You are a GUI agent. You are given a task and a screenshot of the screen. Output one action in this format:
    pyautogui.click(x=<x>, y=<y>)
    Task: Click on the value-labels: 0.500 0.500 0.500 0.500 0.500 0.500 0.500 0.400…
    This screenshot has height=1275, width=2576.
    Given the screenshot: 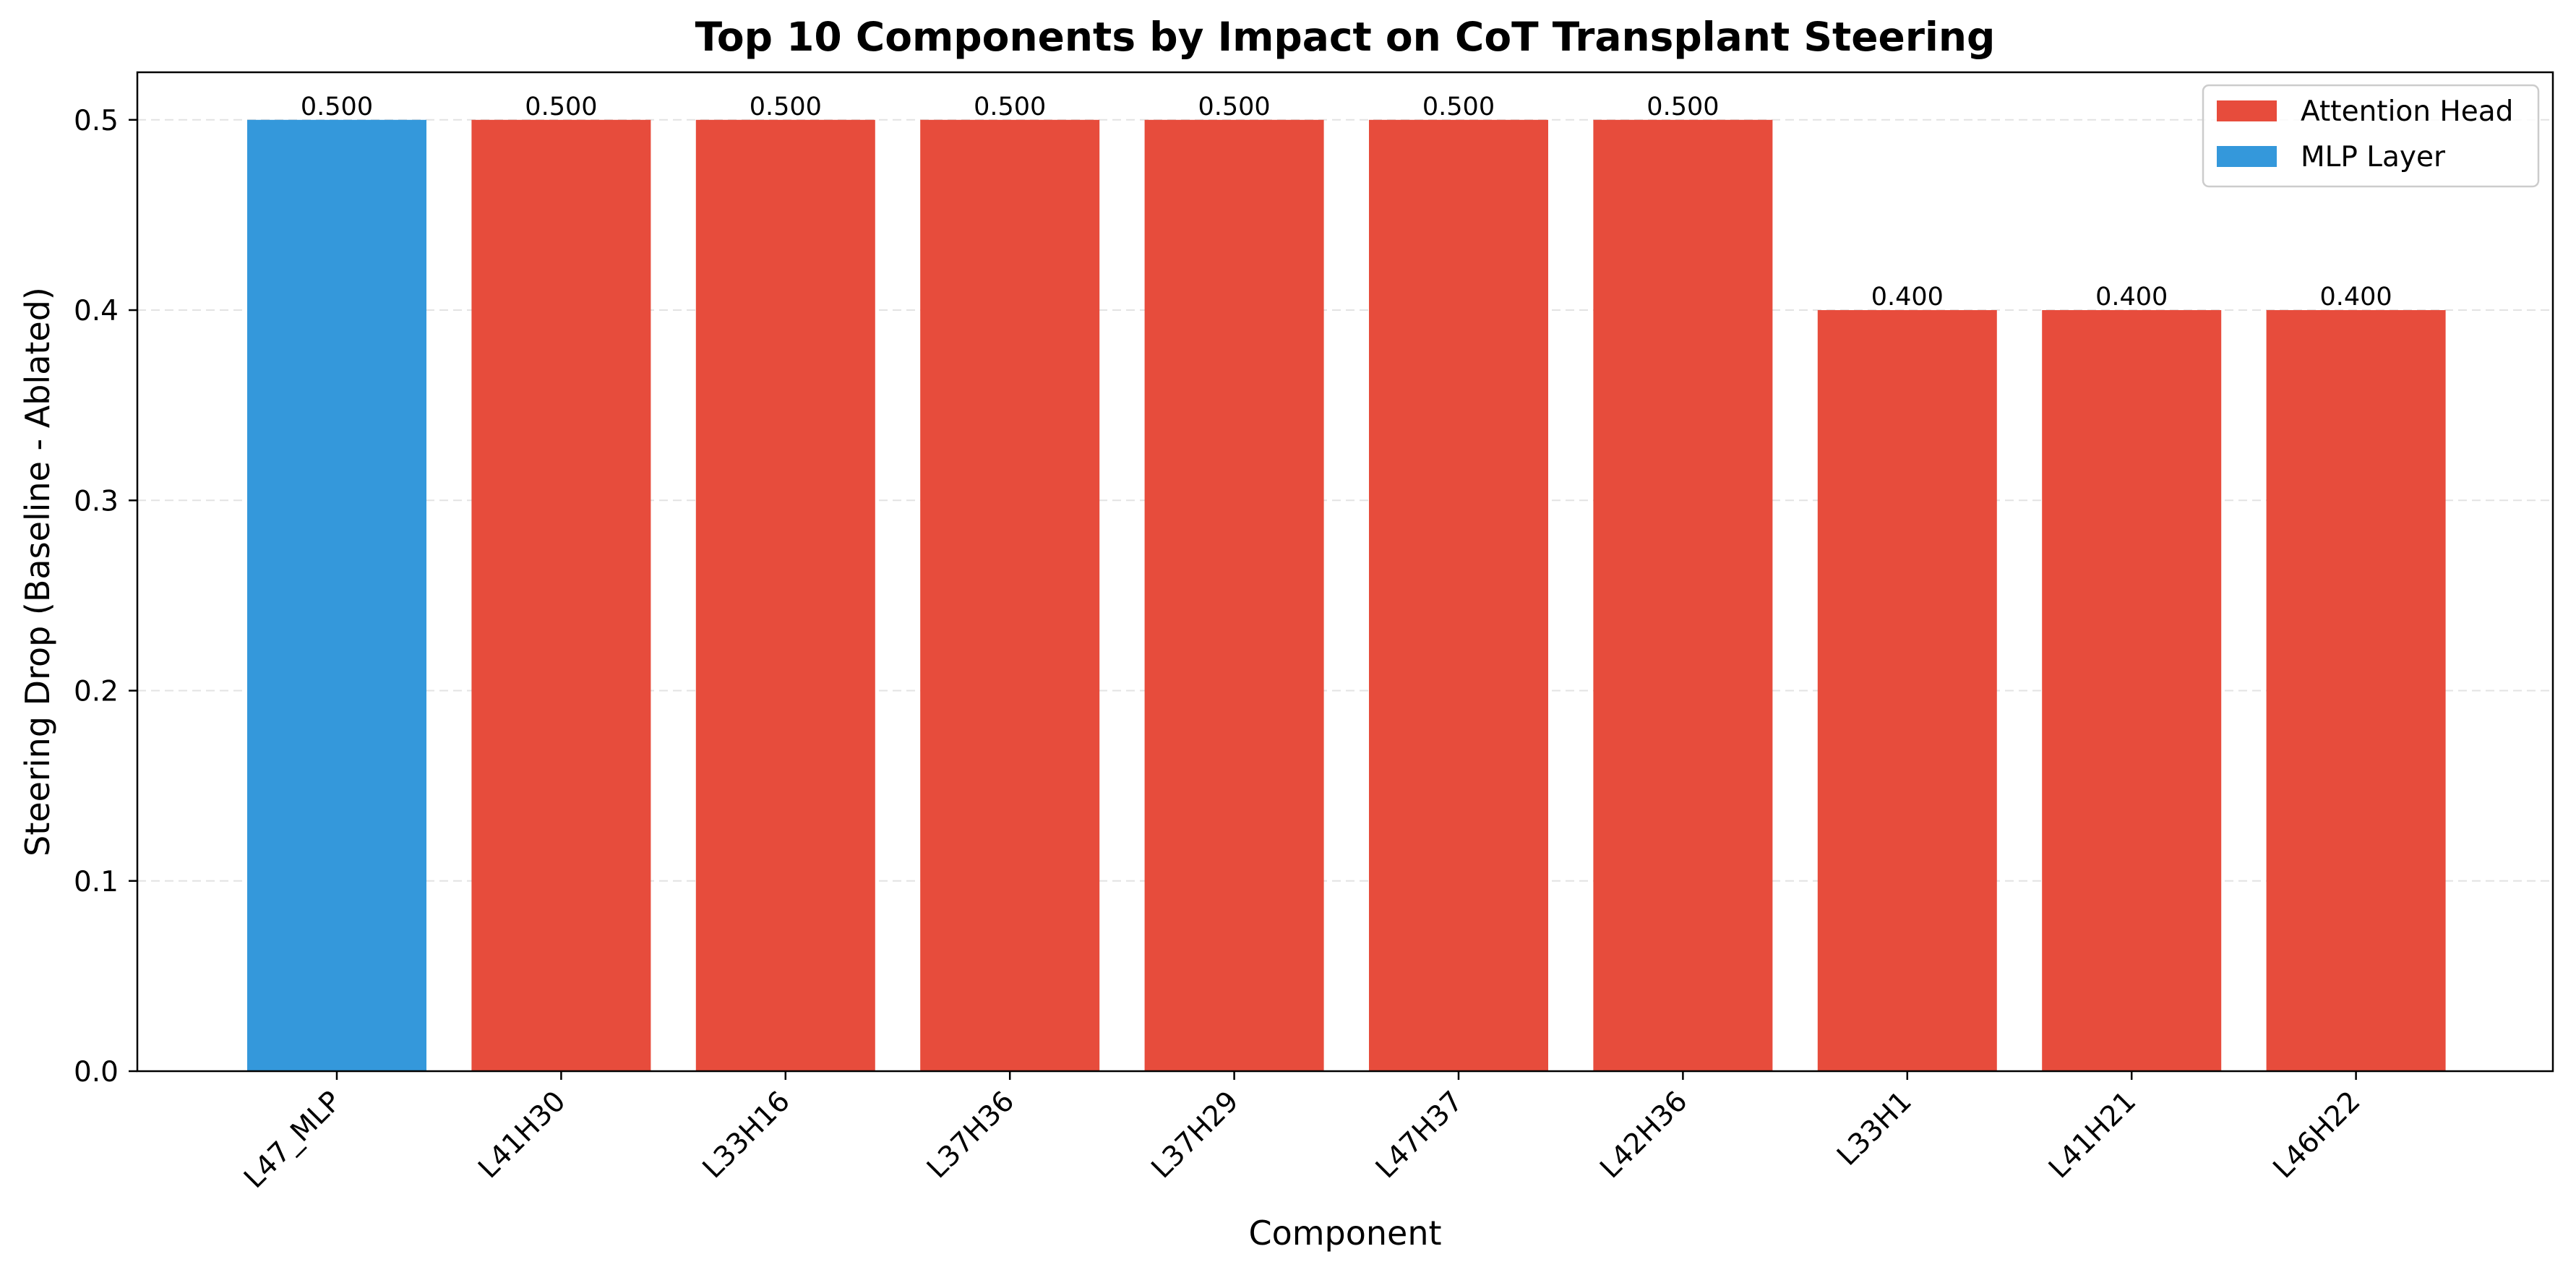 What is the action you would take?
    pyautogui.click(x=1346, y=202)
    